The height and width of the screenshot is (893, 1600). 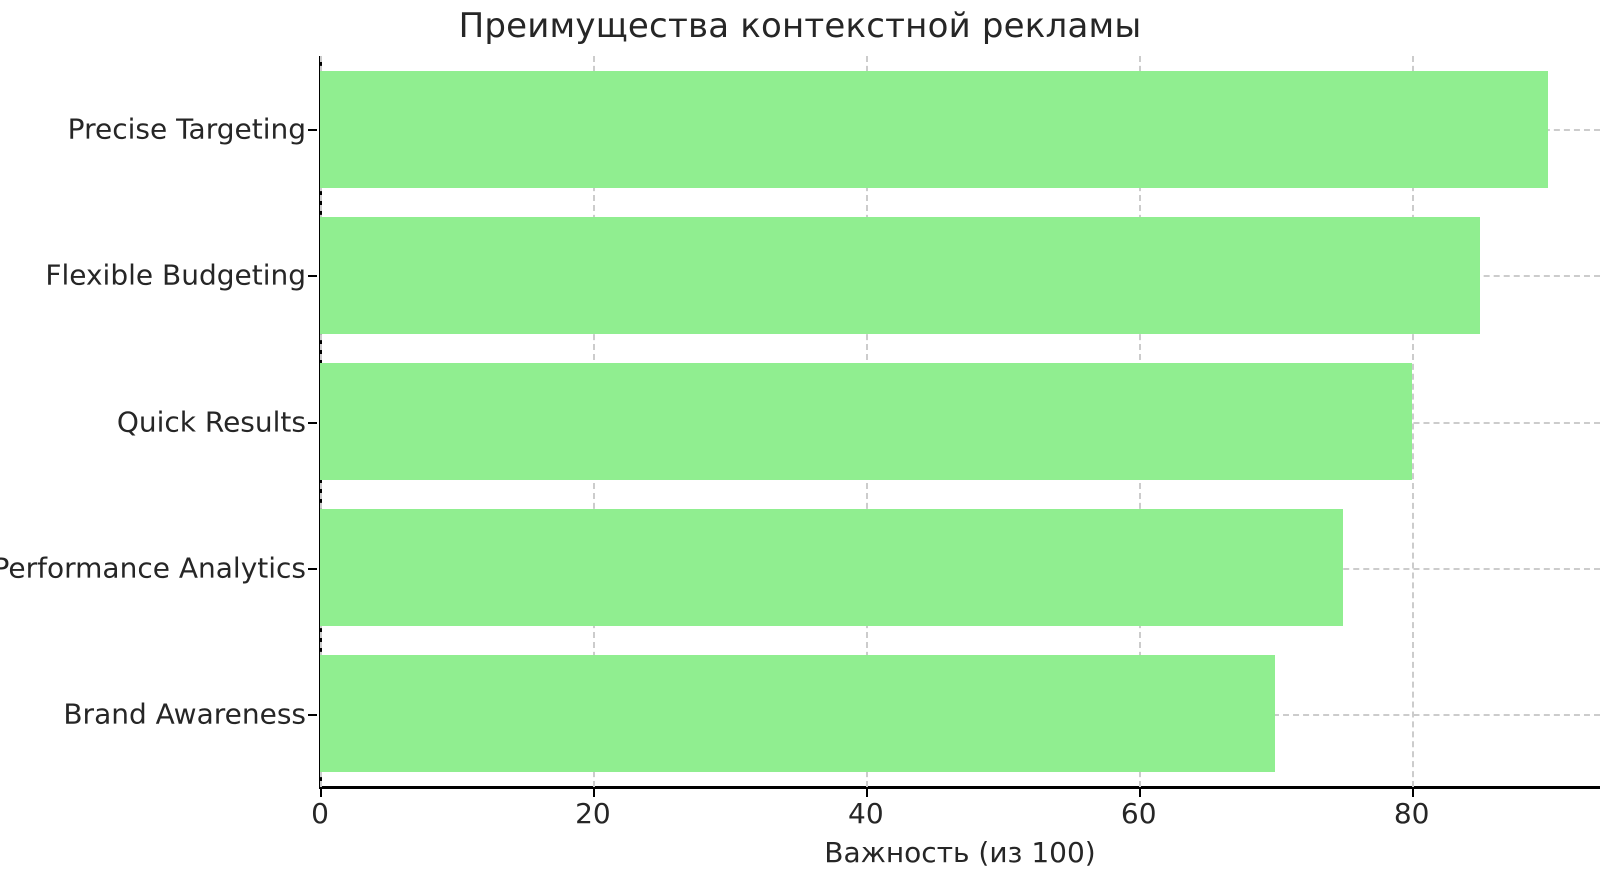 What do you see at coordinates (320, 813) in the screenshot?
I see `x-tick-label: 0` at bounding box center [320, 813].